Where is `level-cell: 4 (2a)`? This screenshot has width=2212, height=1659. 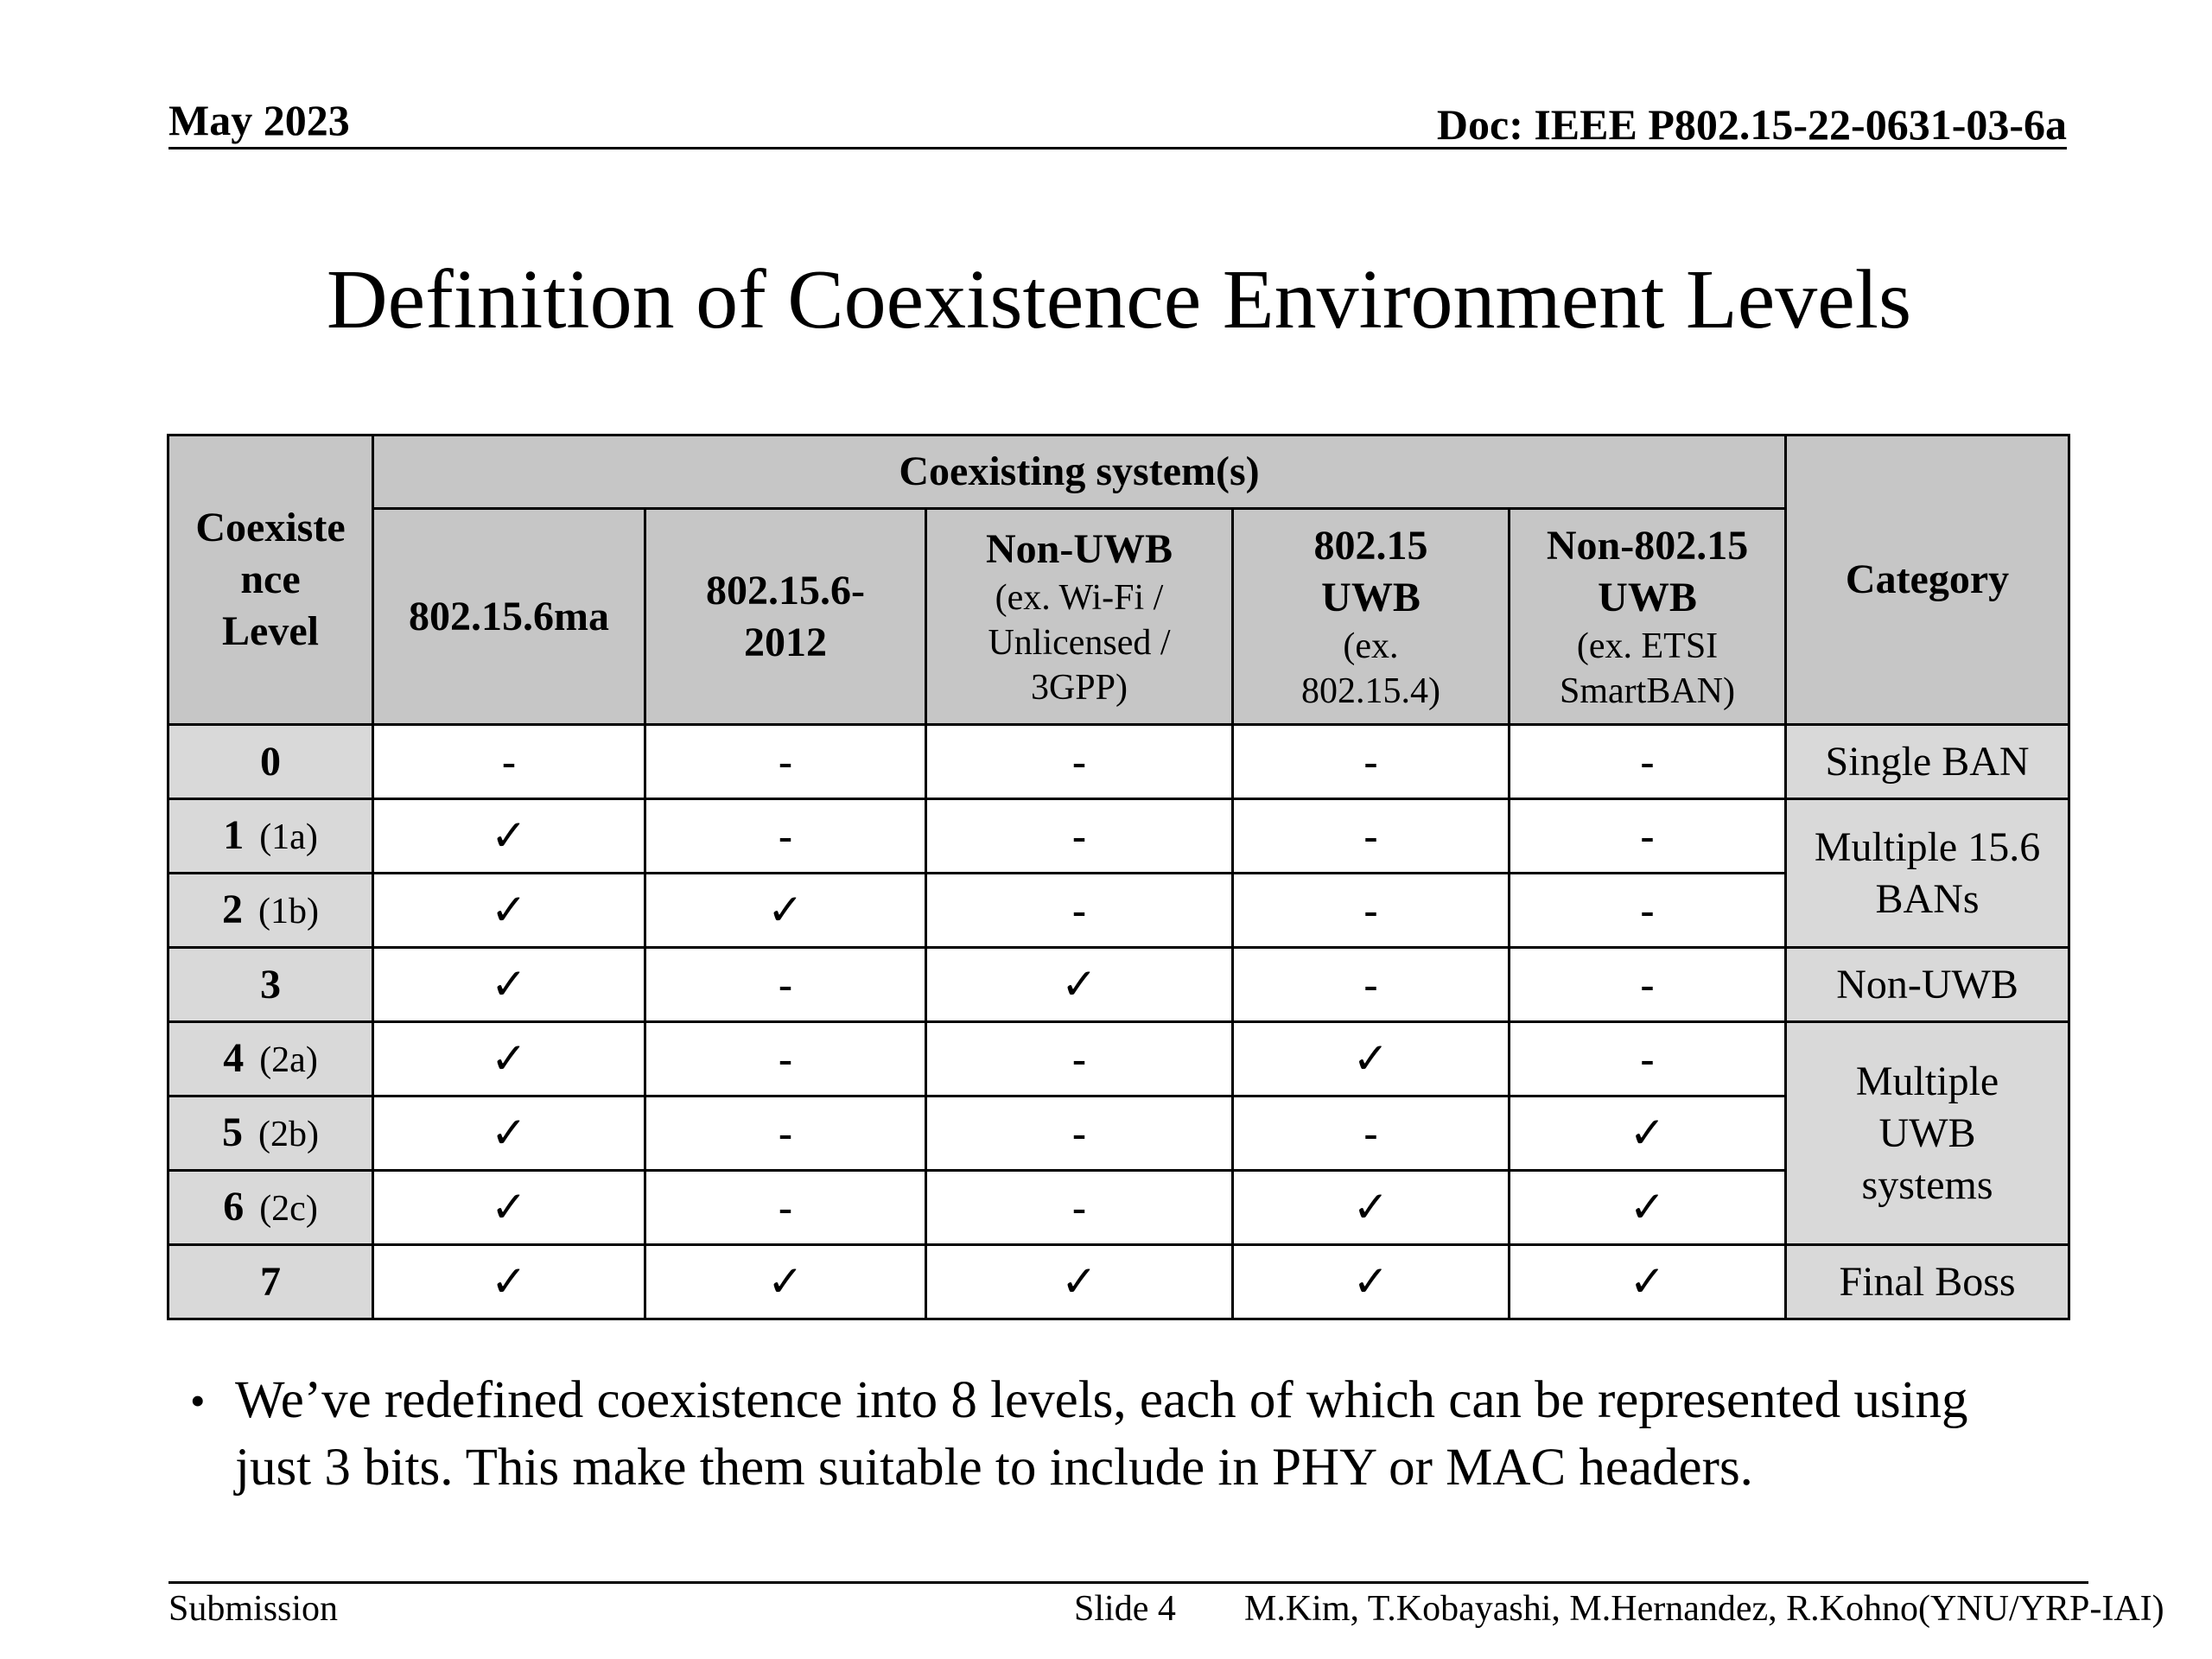 level-cell: 4 (2a) is located at coordinates (270, 1058).